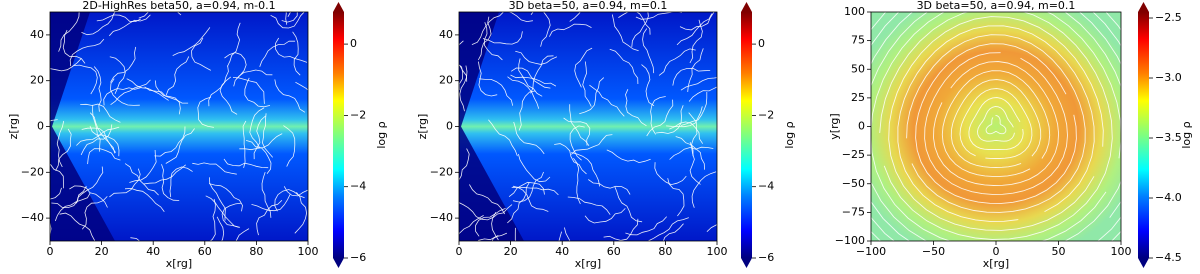 This screenshot has width=1200, height=274. Describe the element at coordinates (853, 211) in the screenshot. I see `y-tick-label: −75` at that location.